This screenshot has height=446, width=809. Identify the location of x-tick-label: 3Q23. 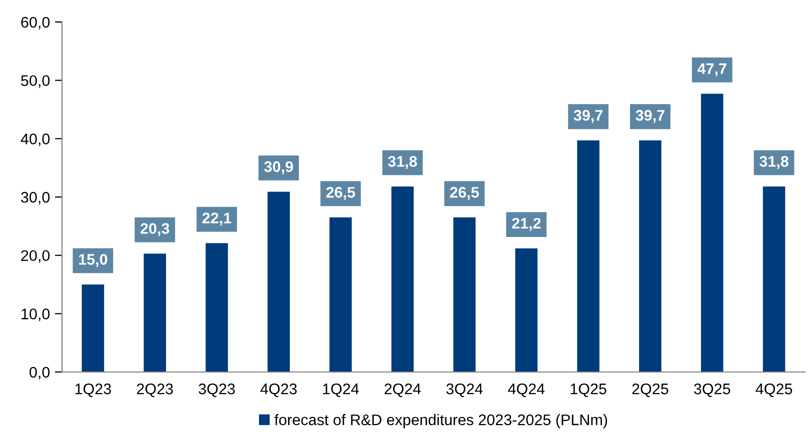
(216, 391).